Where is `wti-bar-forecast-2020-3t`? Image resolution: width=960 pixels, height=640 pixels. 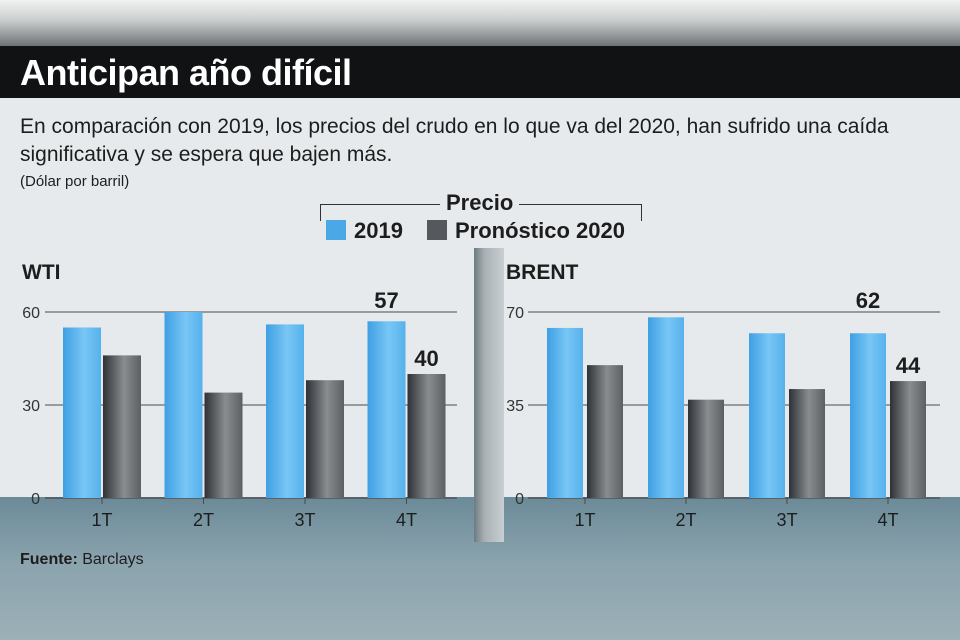
wti-bar-forecast-2020-3t is located at coordinates (325, 439).